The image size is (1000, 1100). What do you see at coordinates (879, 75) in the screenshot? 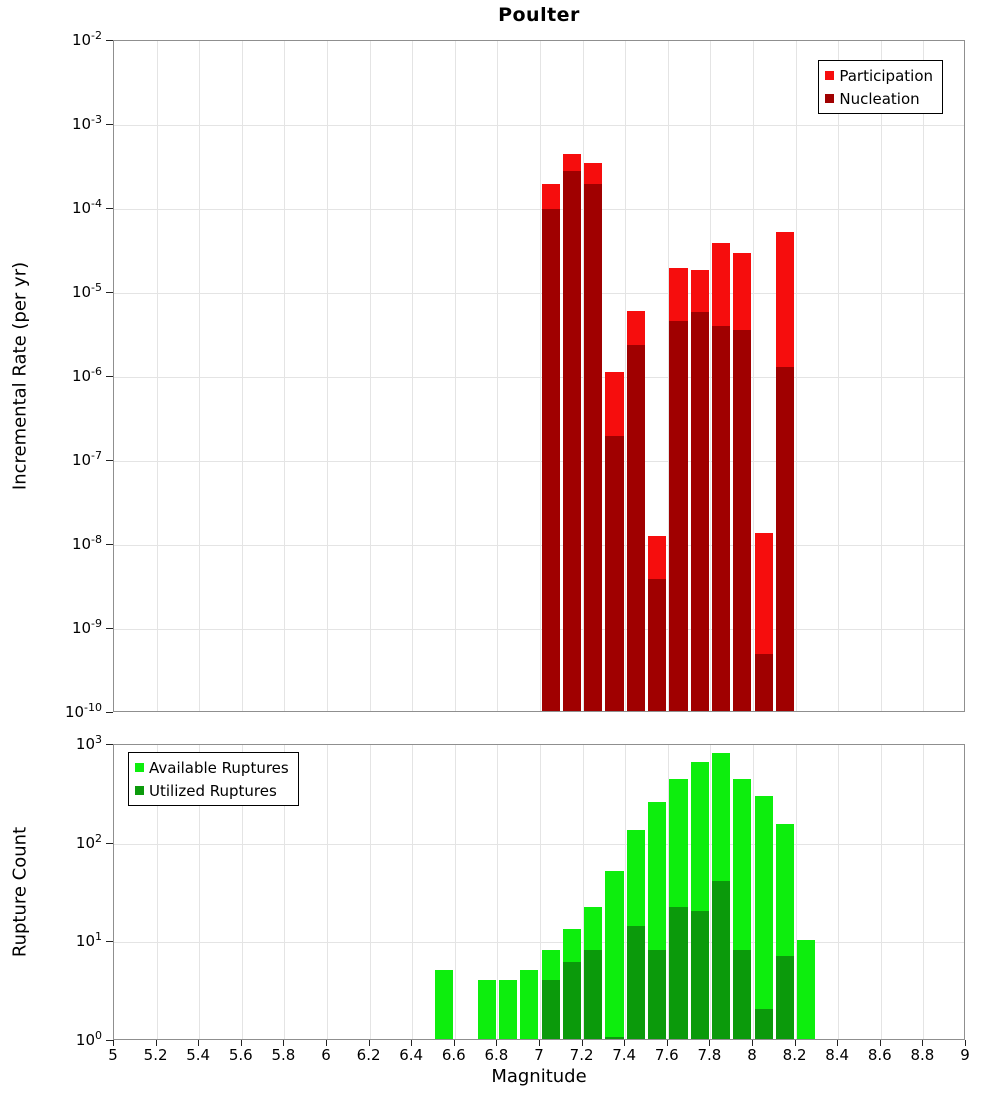
I see `legend-item-participation: Participation` at bounding box center [879, 75].